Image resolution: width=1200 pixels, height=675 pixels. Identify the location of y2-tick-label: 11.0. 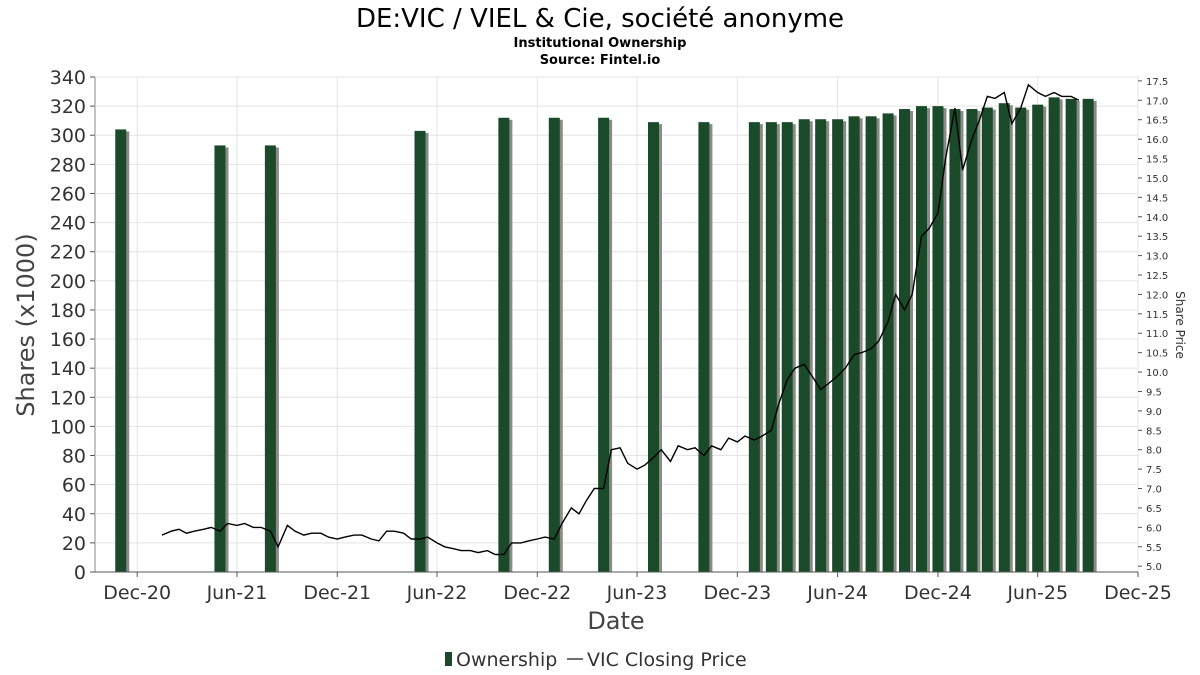
(1157, 334).